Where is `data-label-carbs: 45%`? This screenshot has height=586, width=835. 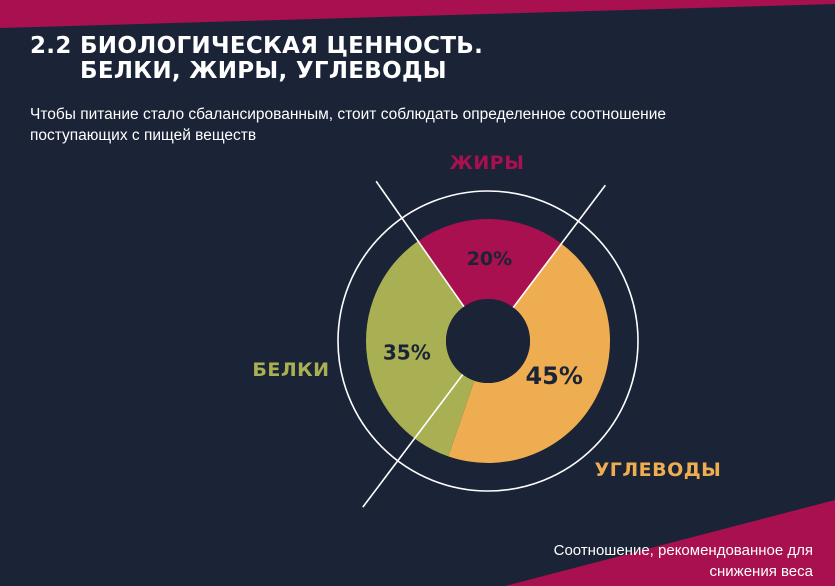
data-label-carbs: 45% is located at coordinates (553, 376).